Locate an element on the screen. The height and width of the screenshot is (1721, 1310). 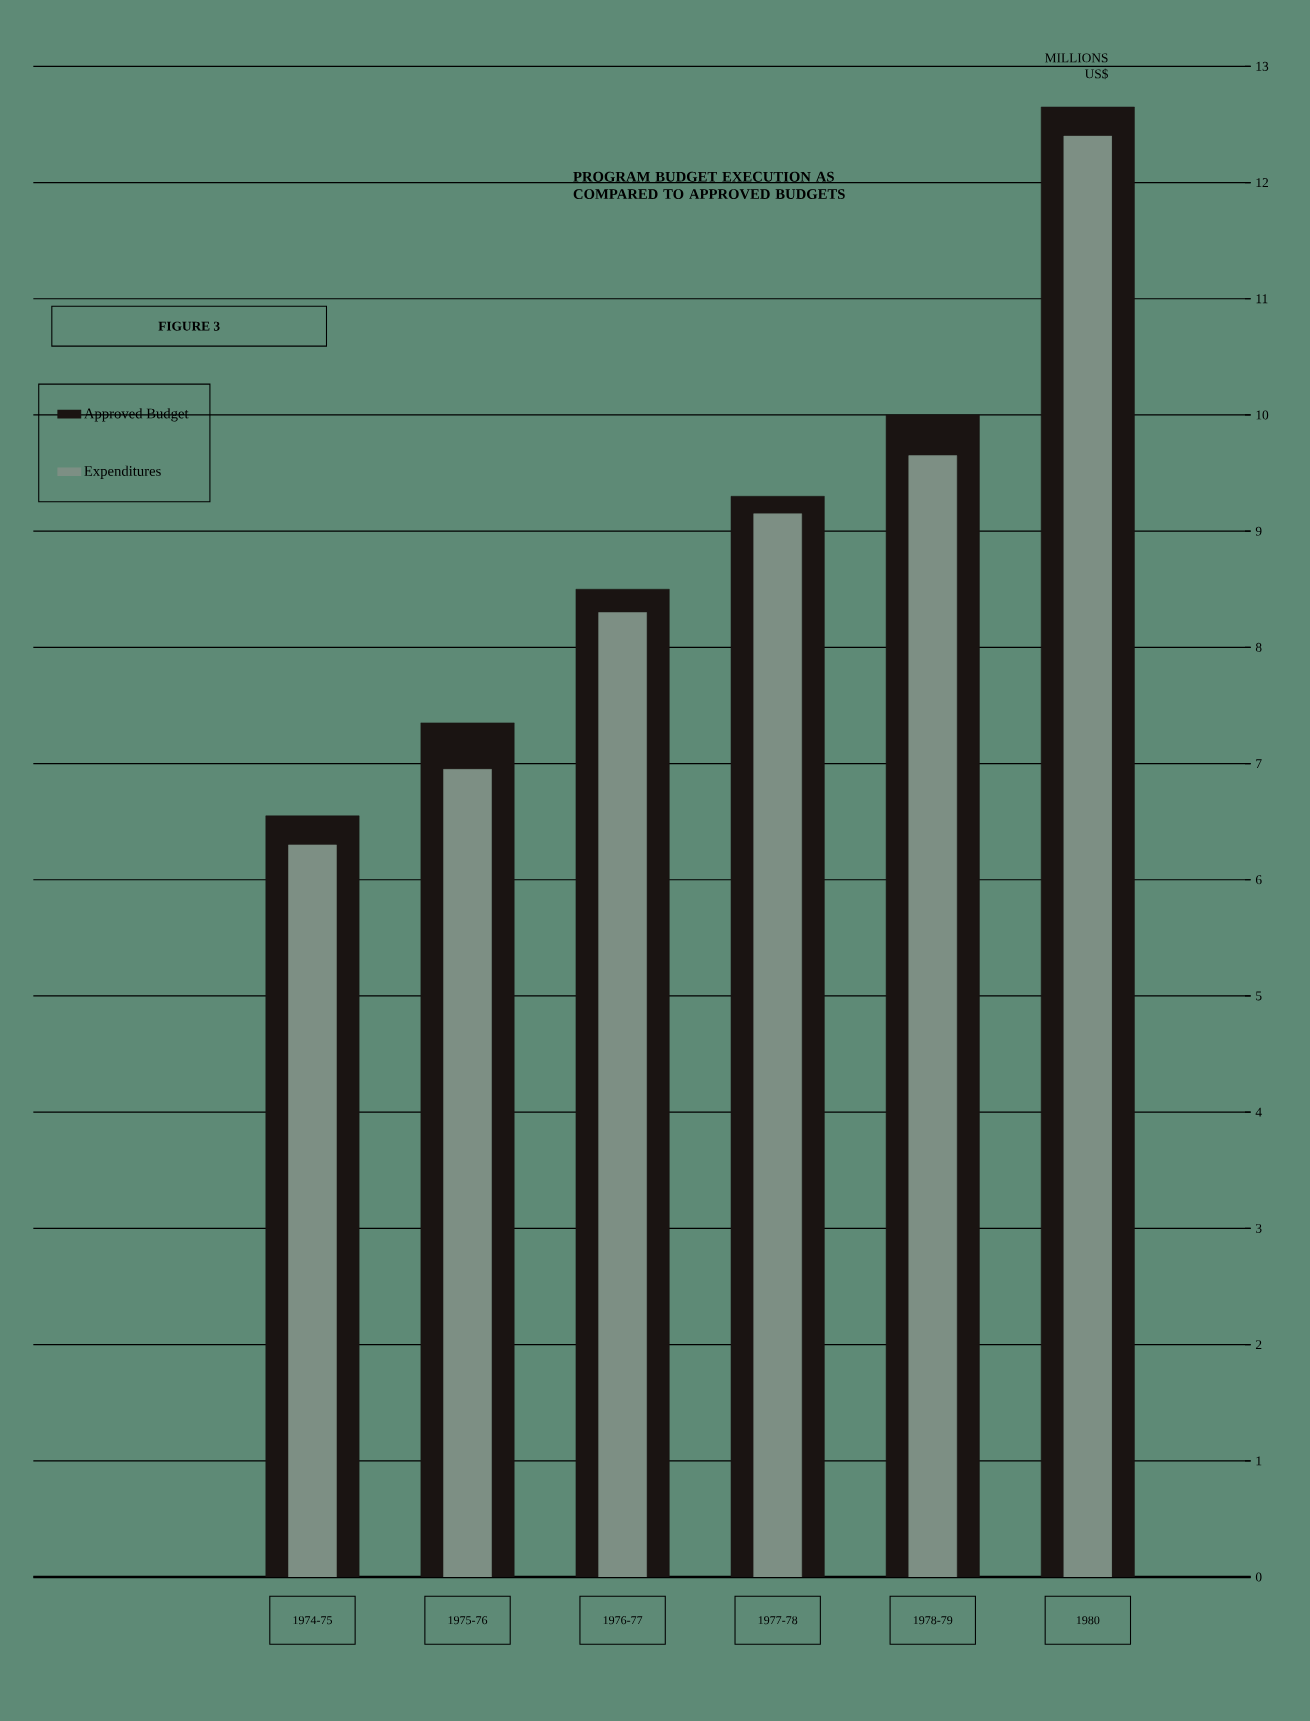
x-tick-label: 1977-78 is located at coordinates (778, 1620).